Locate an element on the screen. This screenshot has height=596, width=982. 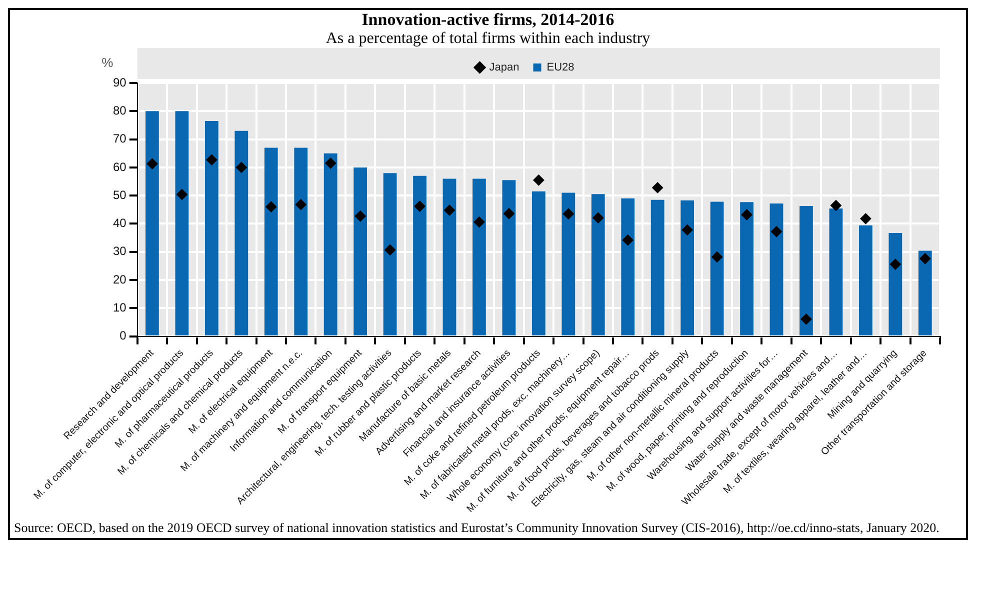
y-tick-label: 80 is located at coordinates (119, 110).